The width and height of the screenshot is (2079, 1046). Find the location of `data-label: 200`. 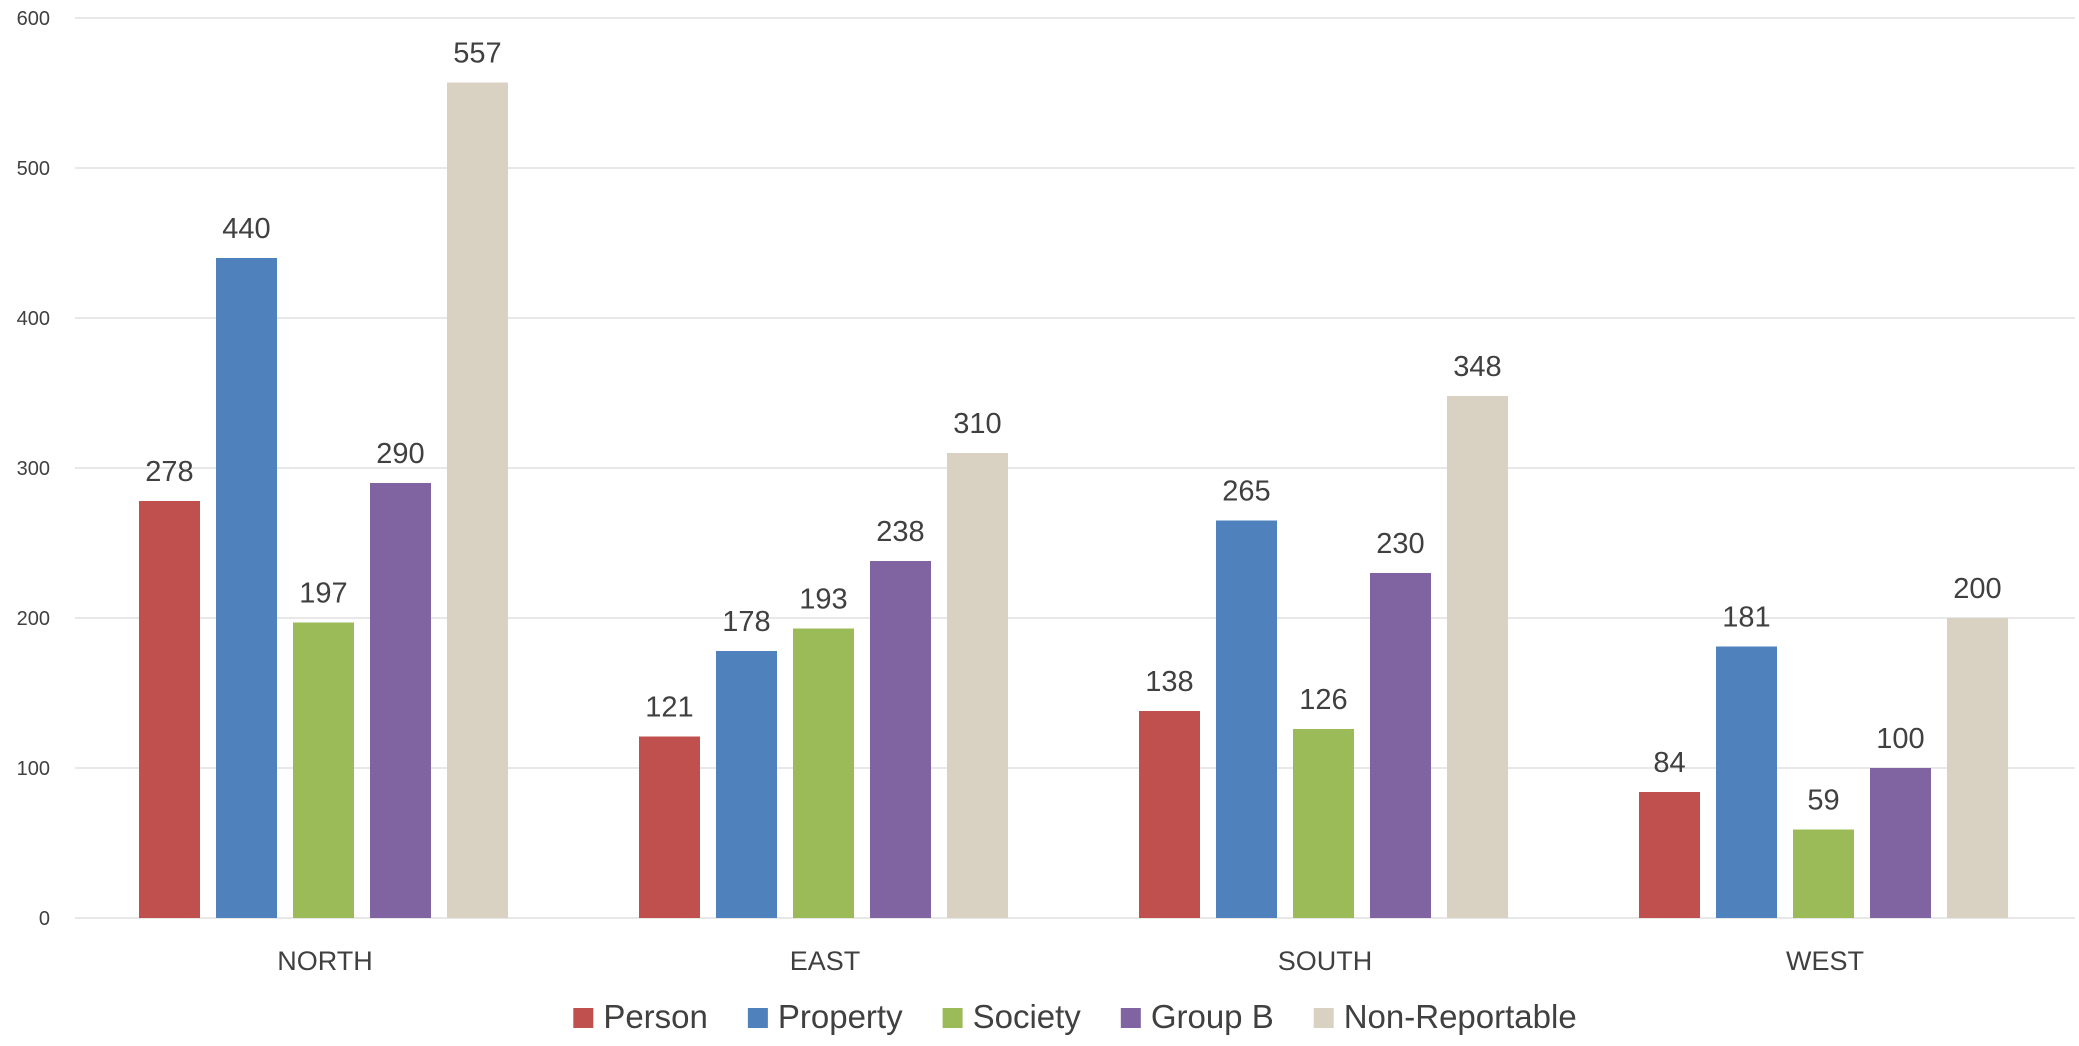

data-label: 200 is located at coordinates (1977, 589).